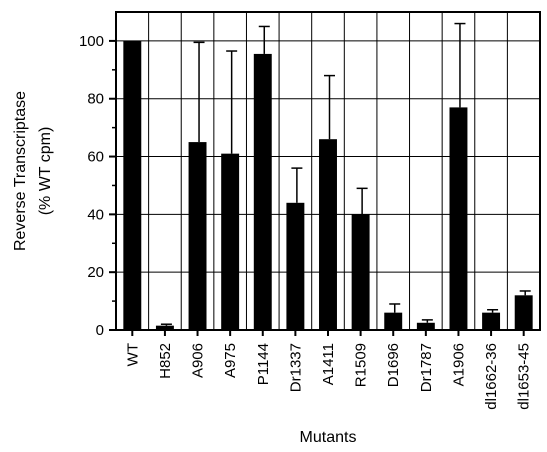 The height and width of the screenshot is (452, 547). Describe the element at coordinates (132, 354) in the screenshot. I see `x-tick-label-WT: WT` at that location.